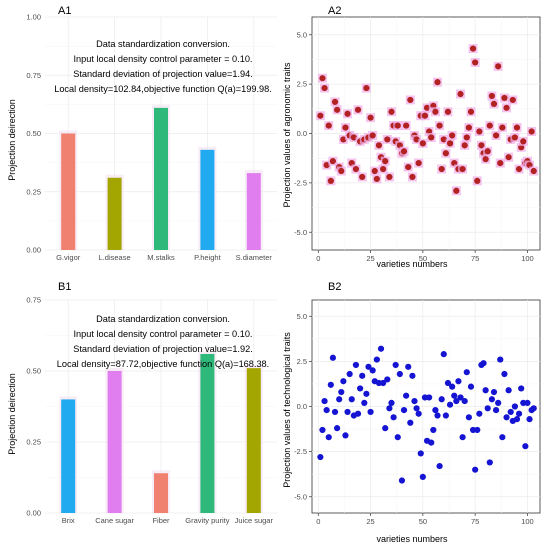 This screenshot has width=550, height=547. What do you see at coordinates (115, 257) in the screenshot?
I see `panel-a1-category-label: L.disease` at bounding box center [115, 257].